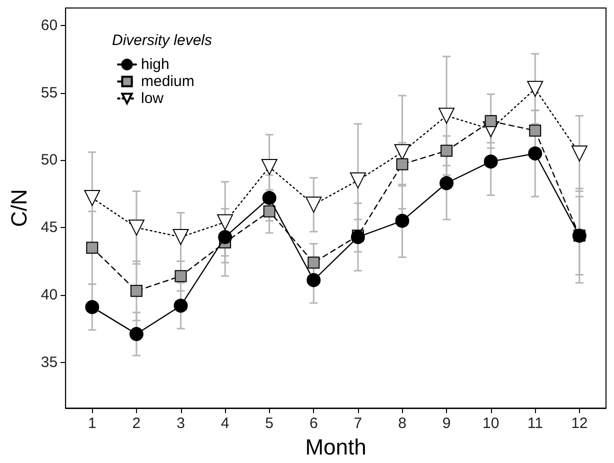 This screenshot has height=463, width=614. I want to click on x-tick-label: 7, so click(358, 423).